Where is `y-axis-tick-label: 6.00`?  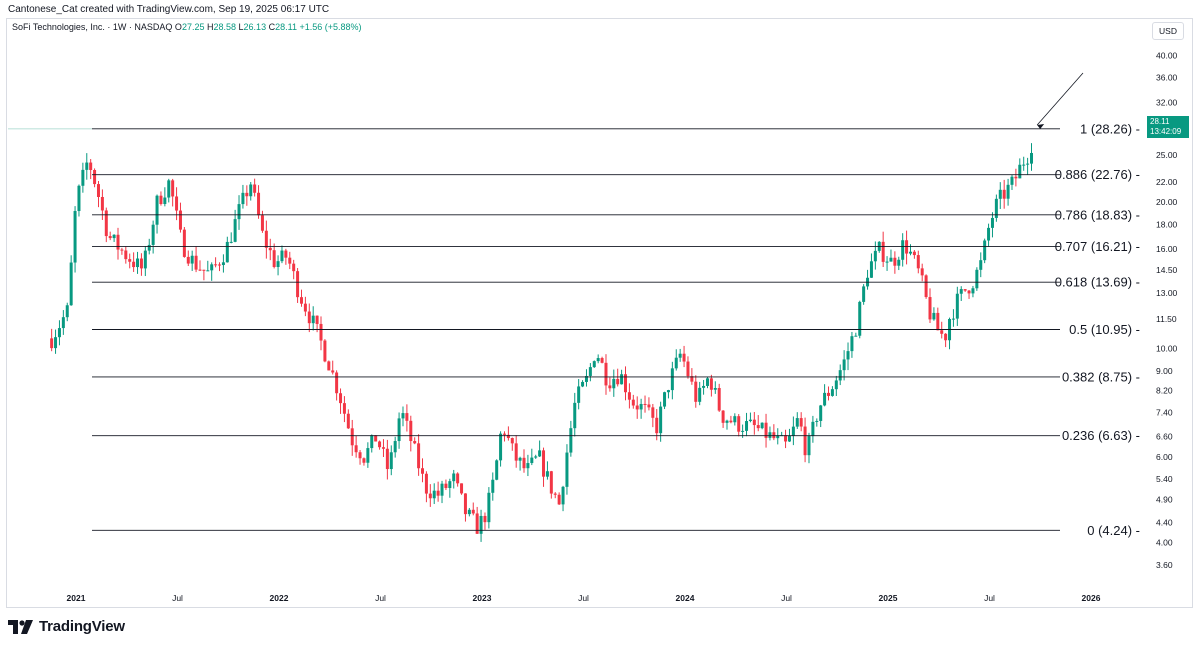 y-axis-tick-label: 6.00 is located at coordinates (1164, 457).